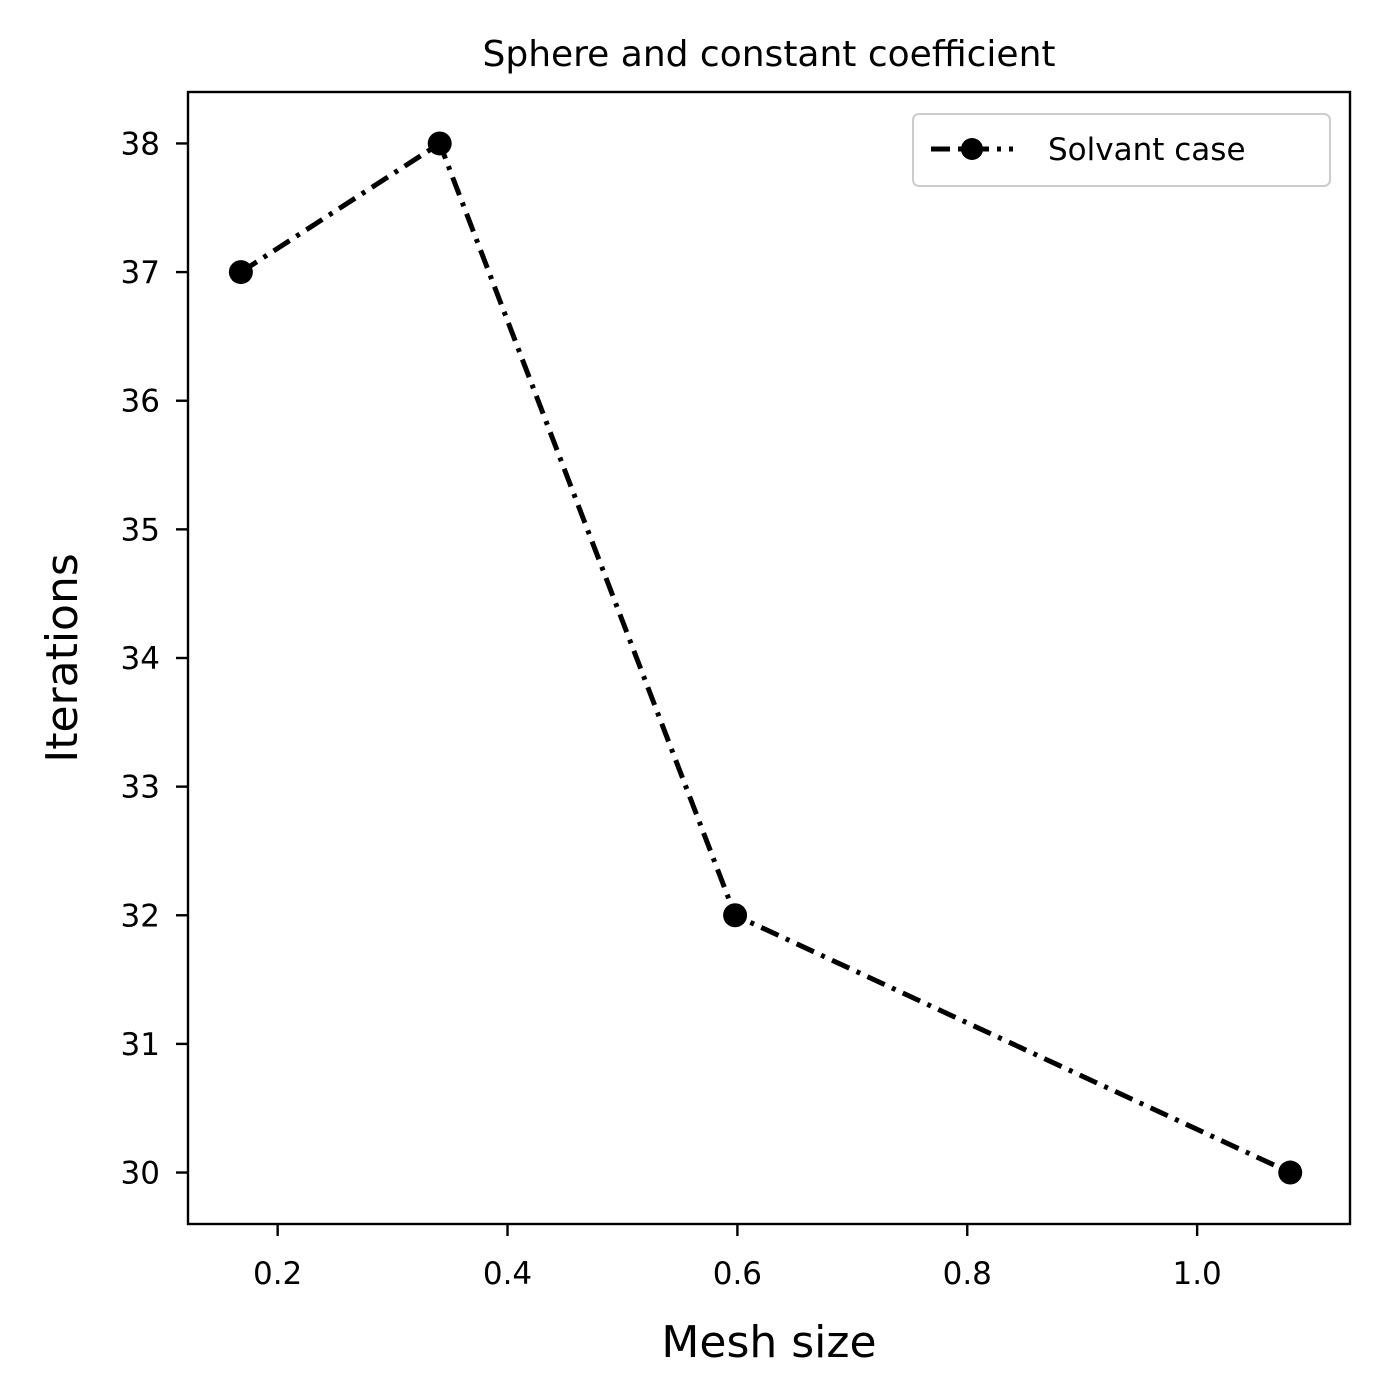 This screenshot has height=1400, width=1380. What do you see at coordinates (140, 273) in the screenshot?
I see `y-tick-label: 37` at bounding box center [140, 273].